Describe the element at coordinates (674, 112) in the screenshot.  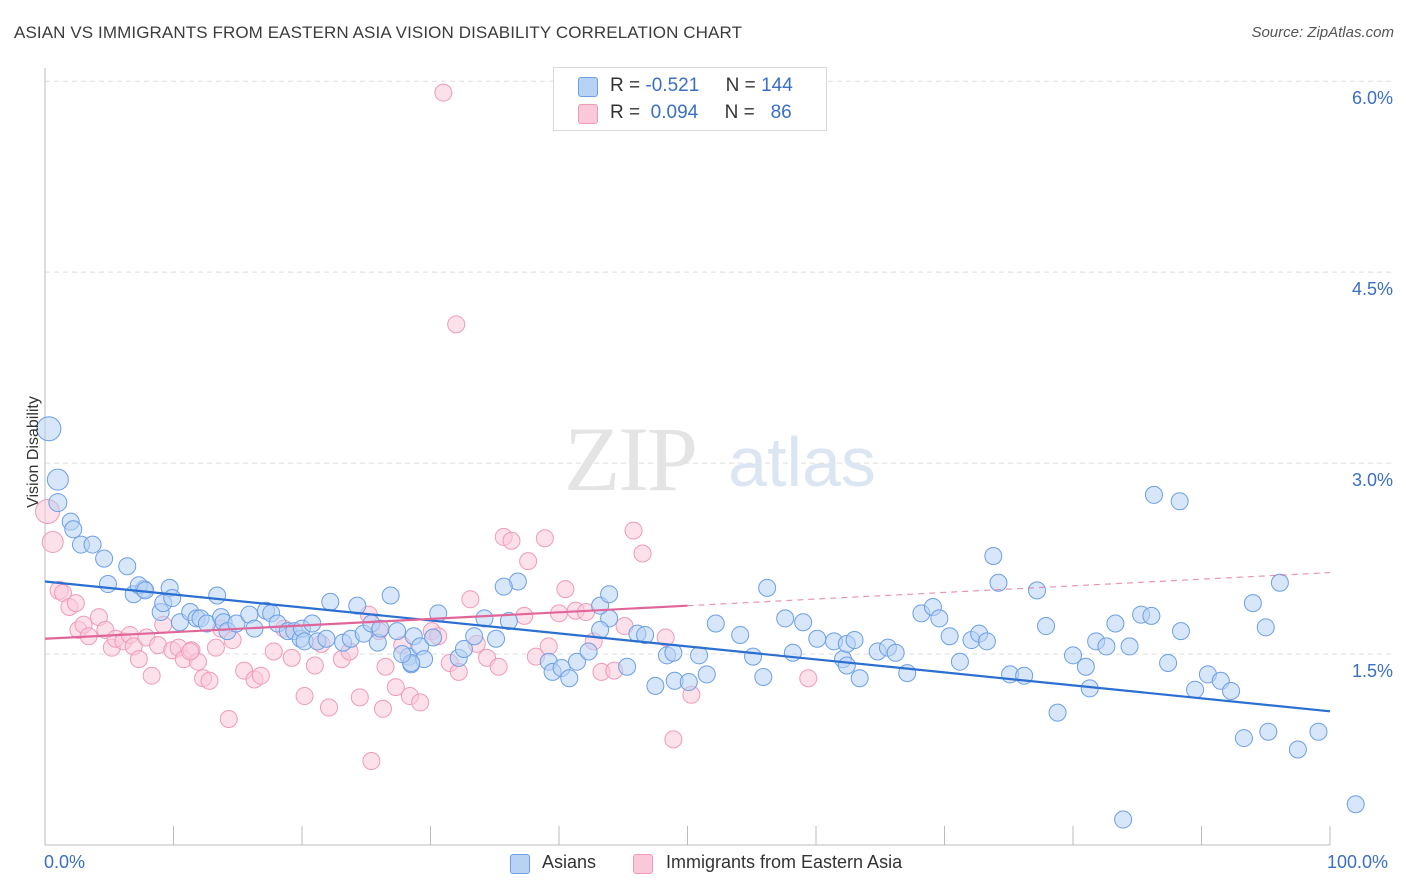
I see `immigrants-r-value: 0.094` at that location.